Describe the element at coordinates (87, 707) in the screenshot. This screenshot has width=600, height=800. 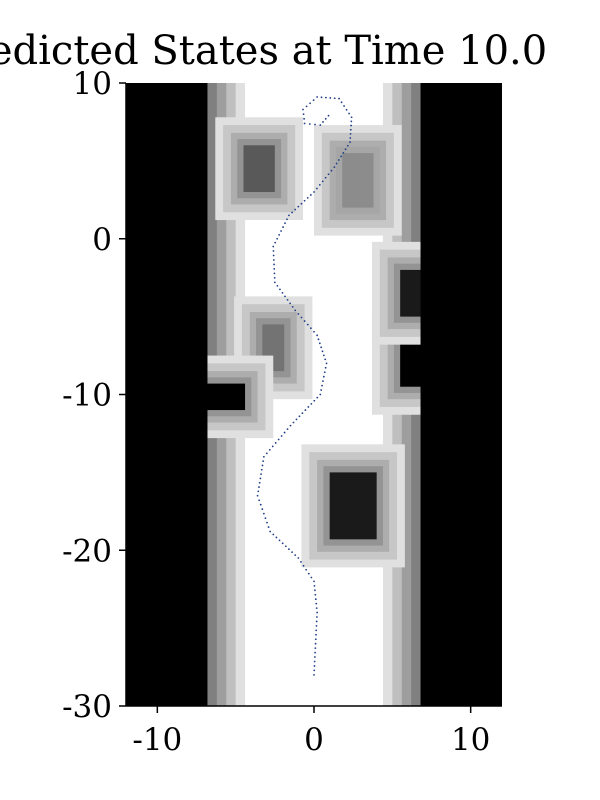
I see `y-tick-label: -30` at that location.